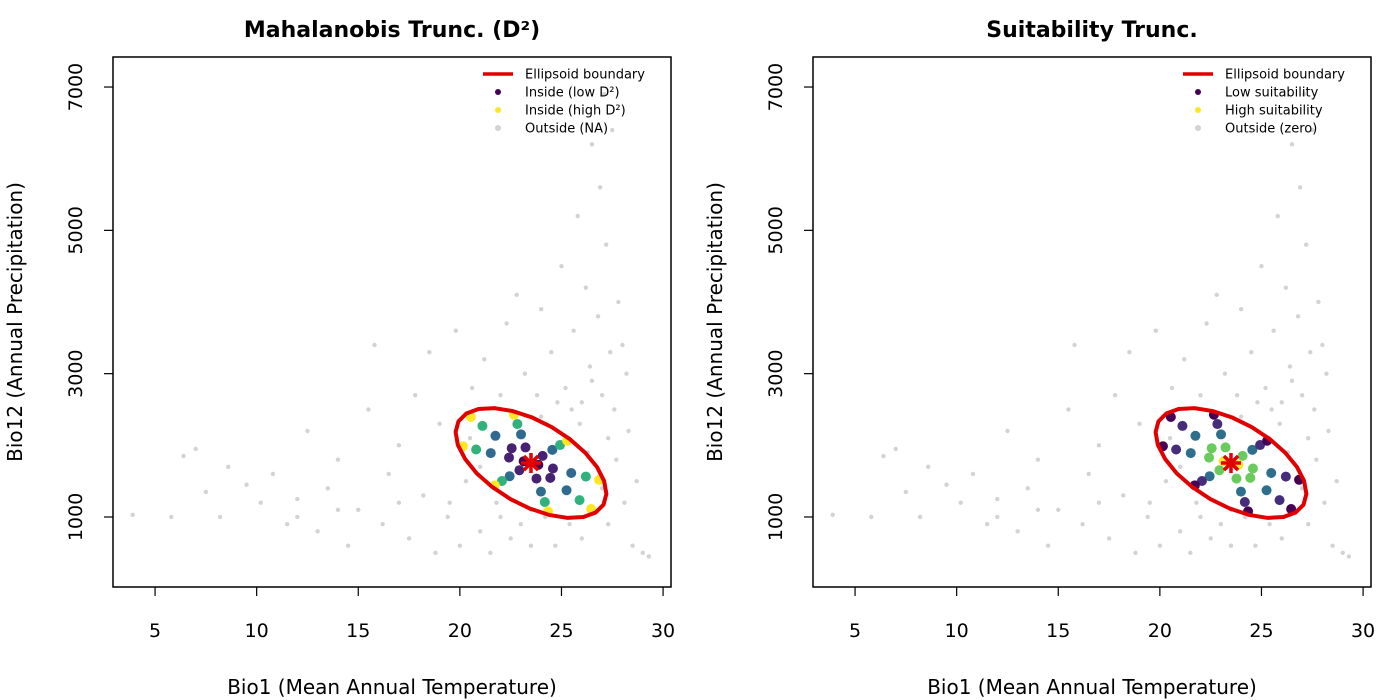 The image size is (1400, 700). What do you see at coordinates (1285, 75) in the screenshot?
I see `legend-label: Ellipsoid boundary` at bounding box center [1285, 75].